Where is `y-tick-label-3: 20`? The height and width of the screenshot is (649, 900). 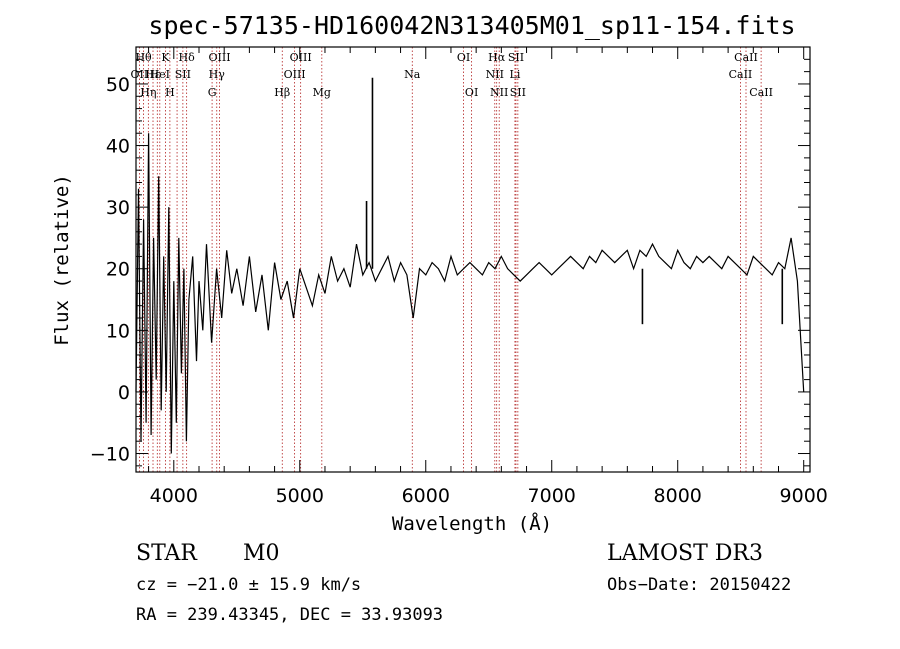
y-tick-label-3: 20 is located at coordinates (118, 270).